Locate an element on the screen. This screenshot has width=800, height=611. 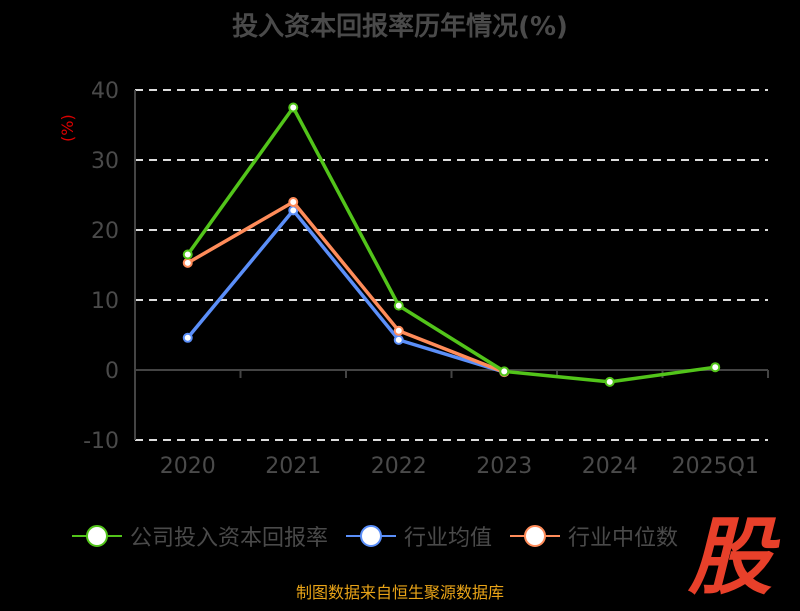
y-tick-label: -10 is located at coordinates (101, 441).